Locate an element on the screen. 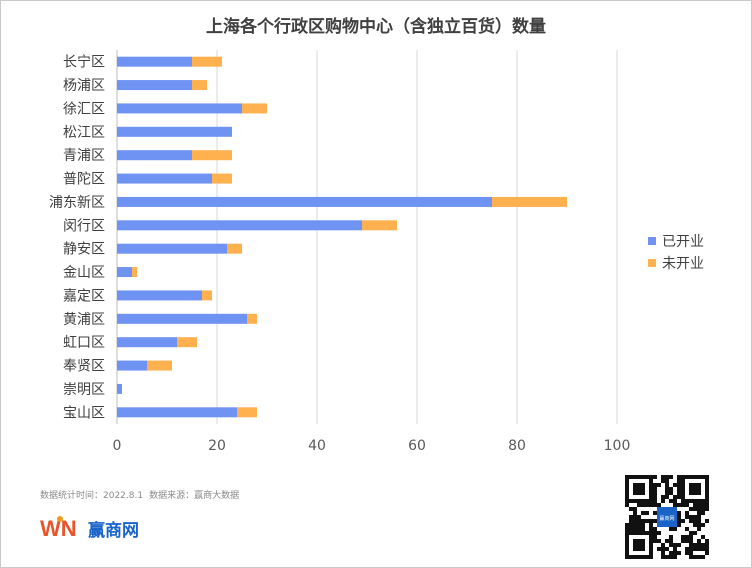 This screenshot has width=752, height=568. category-label: 嘉定区 is located at coordinates (84, 296).